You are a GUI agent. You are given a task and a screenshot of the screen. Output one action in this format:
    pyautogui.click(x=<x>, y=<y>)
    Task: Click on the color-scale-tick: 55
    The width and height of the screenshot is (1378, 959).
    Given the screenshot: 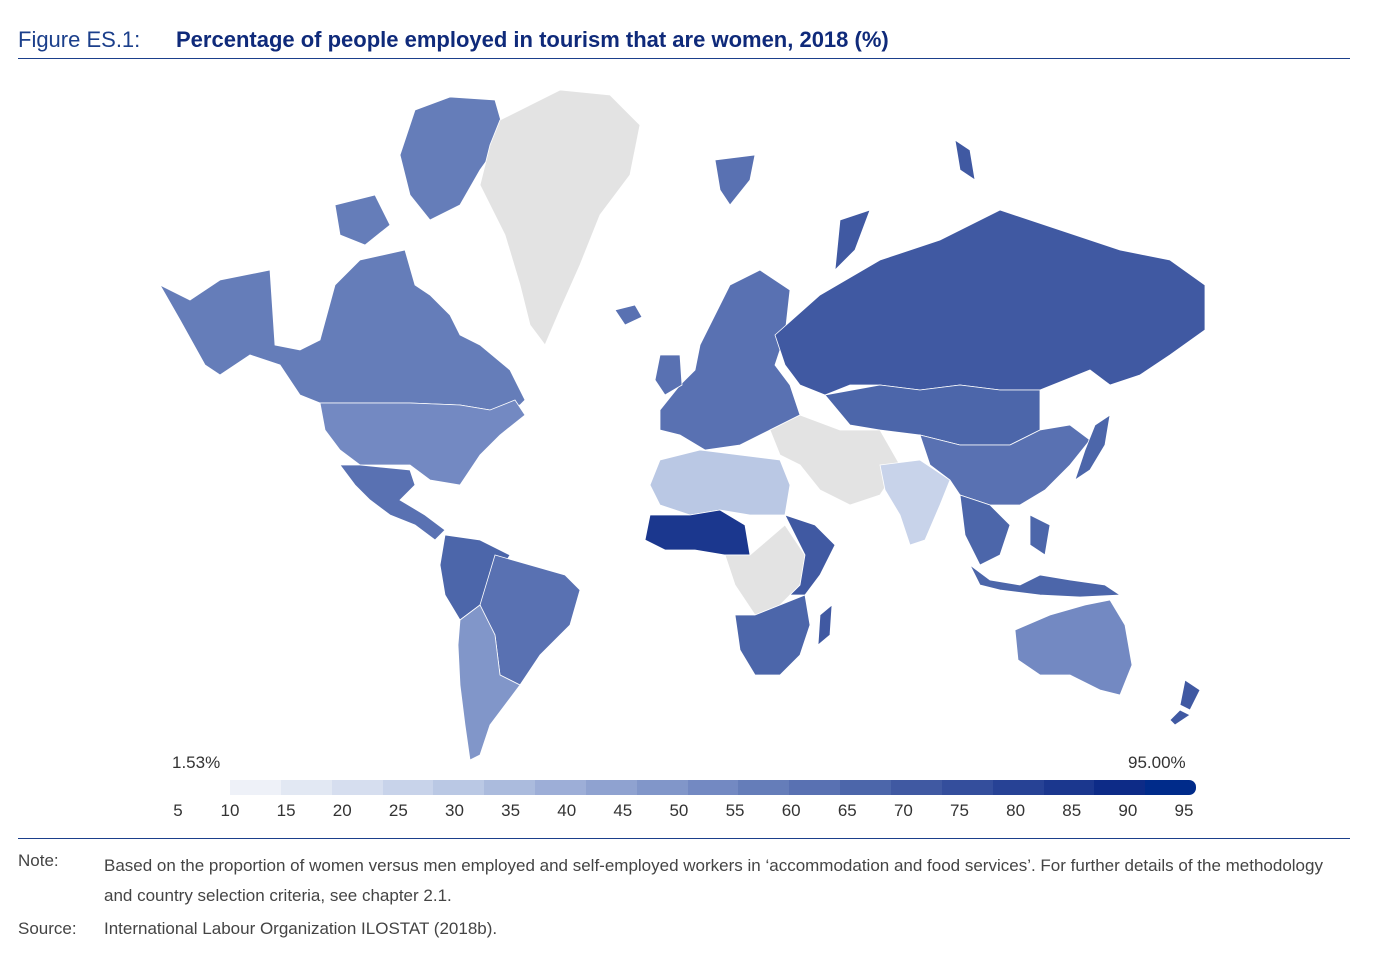 What is the action you would take?
    pyautogui.click(x=735, y=810)
    